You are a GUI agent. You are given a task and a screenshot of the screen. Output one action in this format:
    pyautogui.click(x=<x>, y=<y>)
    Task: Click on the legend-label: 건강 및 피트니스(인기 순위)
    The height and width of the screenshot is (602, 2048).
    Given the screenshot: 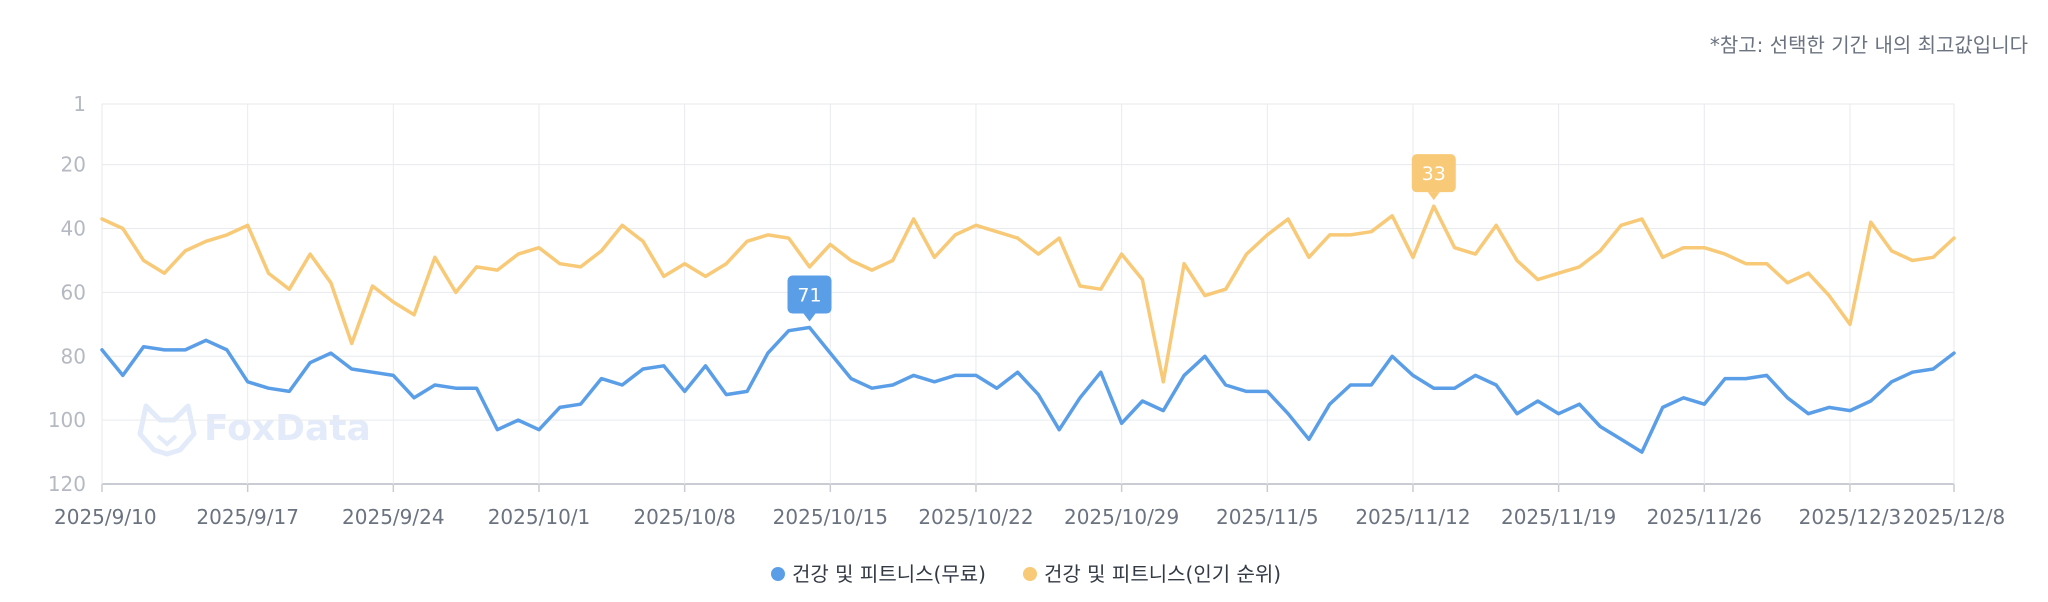 What is the action you would take?
    pyautogui.click(x=1162, y=574)
    